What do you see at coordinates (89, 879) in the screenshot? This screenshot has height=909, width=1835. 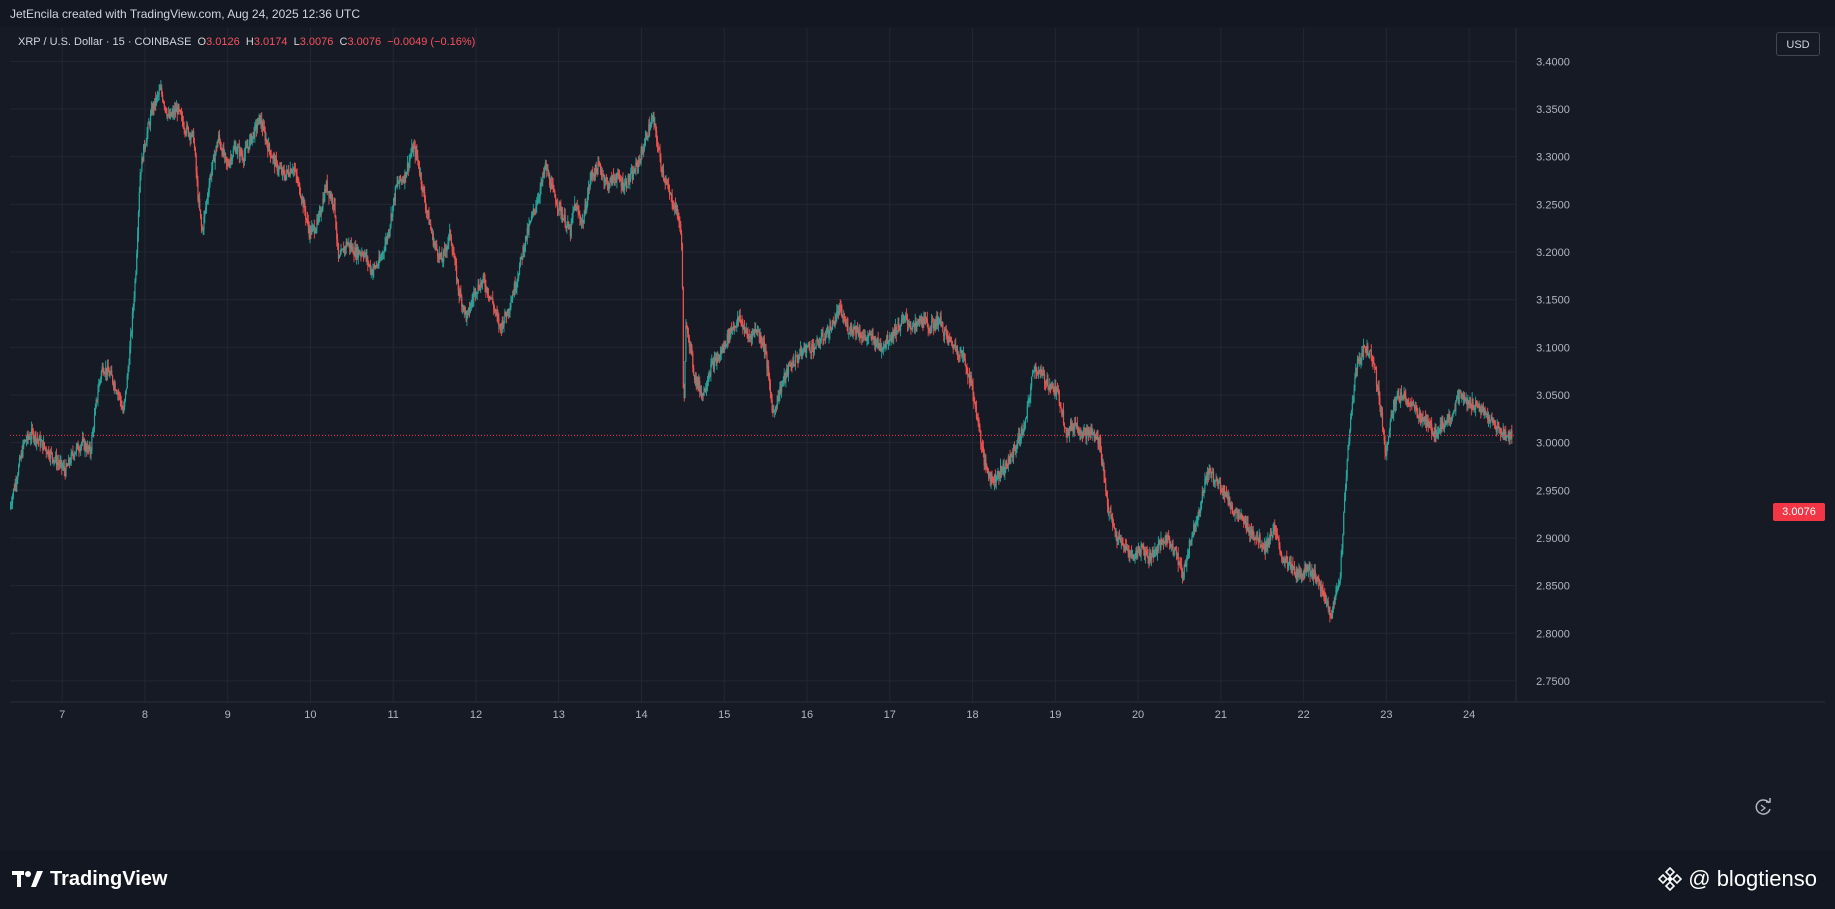 I see `tradingview-logo: TradingView` at bounding box center [89, 879].